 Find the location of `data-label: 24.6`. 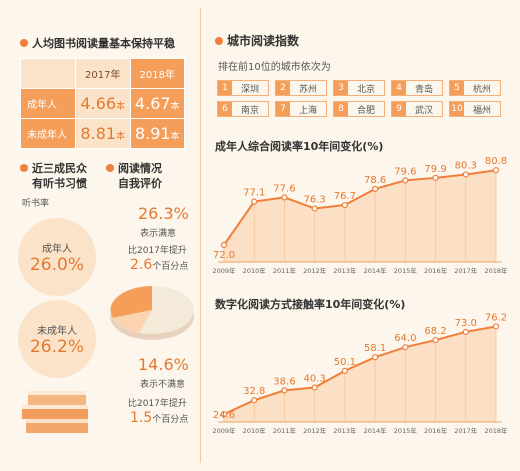

data-label: 24.6 is located at coordinates (224, 415).